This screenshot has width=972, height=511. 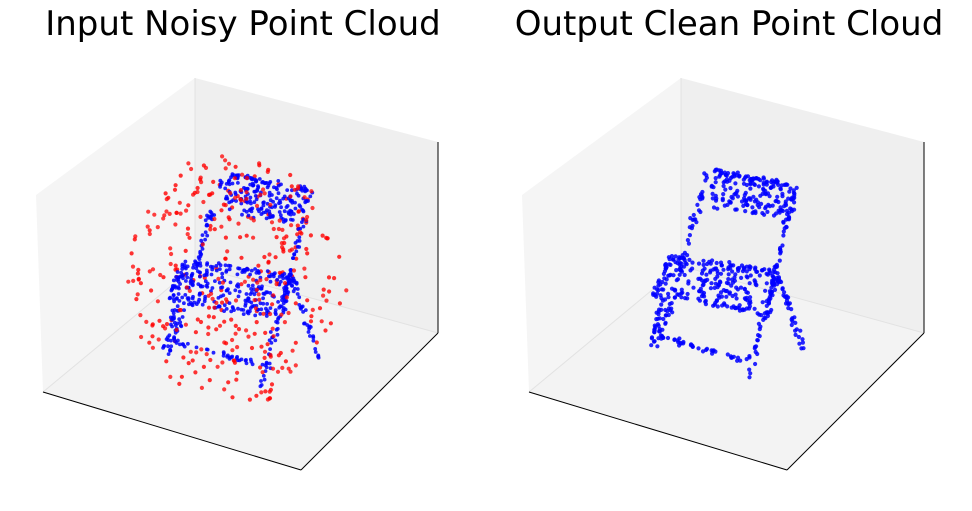 I want to click on chair-series, so click(x=241, y=280).